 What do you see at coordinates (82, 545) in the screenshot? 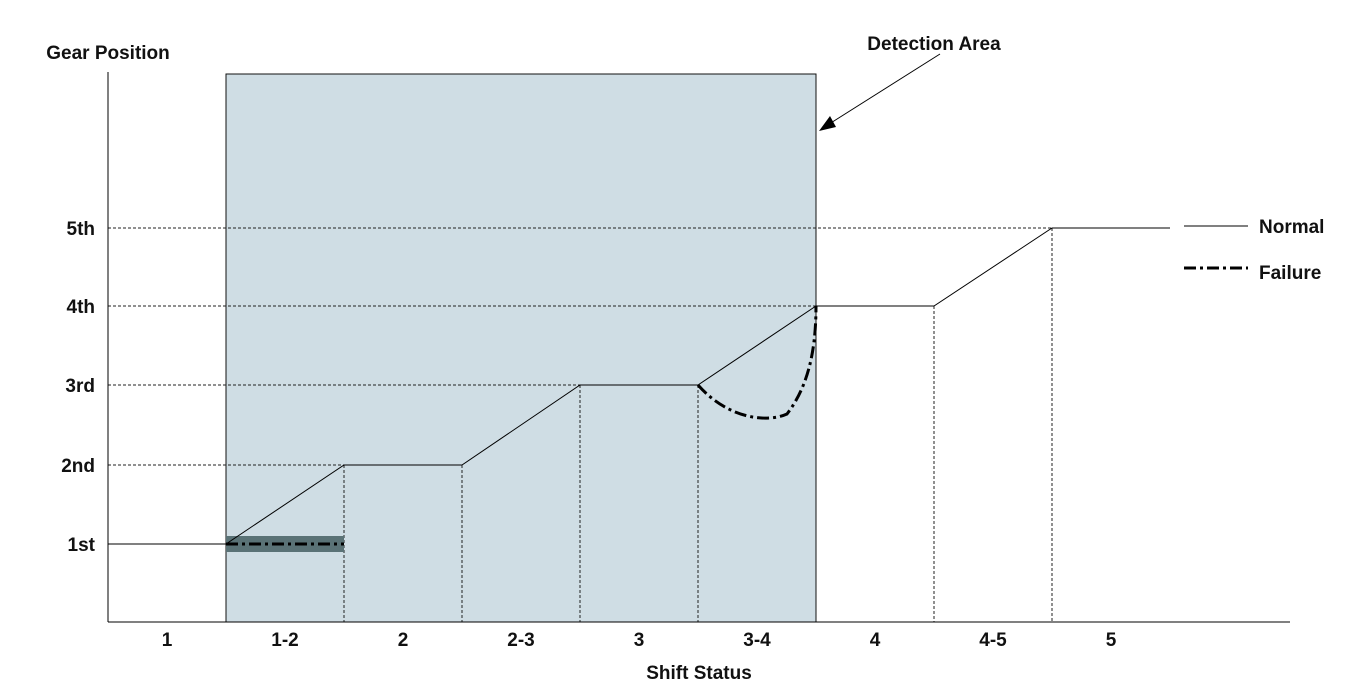
I see `y-tick-label: 1st` at bounding box center [82, 545].